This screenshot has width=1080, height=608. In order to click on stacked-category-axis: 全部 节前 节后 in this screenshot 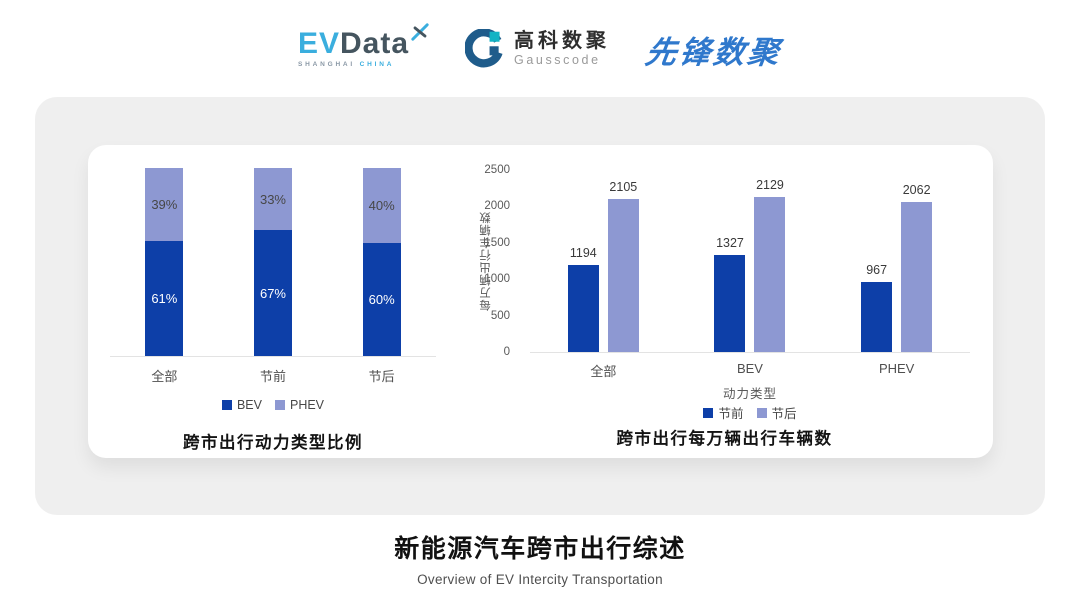, I will do `click(273, 375)`.